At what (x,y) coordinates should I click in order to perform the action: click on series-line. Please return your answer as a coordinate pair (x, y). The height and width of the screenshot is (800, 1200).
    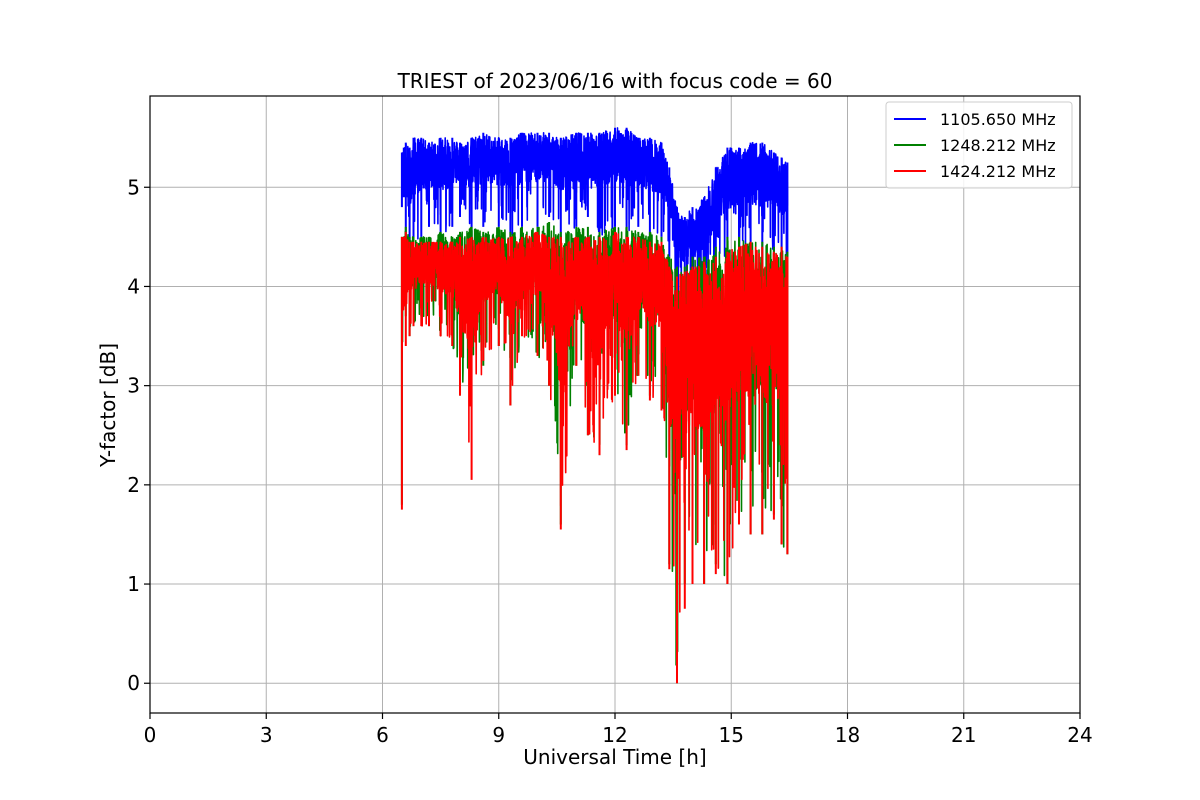
    Looking at the image, I should click on (595, 220).